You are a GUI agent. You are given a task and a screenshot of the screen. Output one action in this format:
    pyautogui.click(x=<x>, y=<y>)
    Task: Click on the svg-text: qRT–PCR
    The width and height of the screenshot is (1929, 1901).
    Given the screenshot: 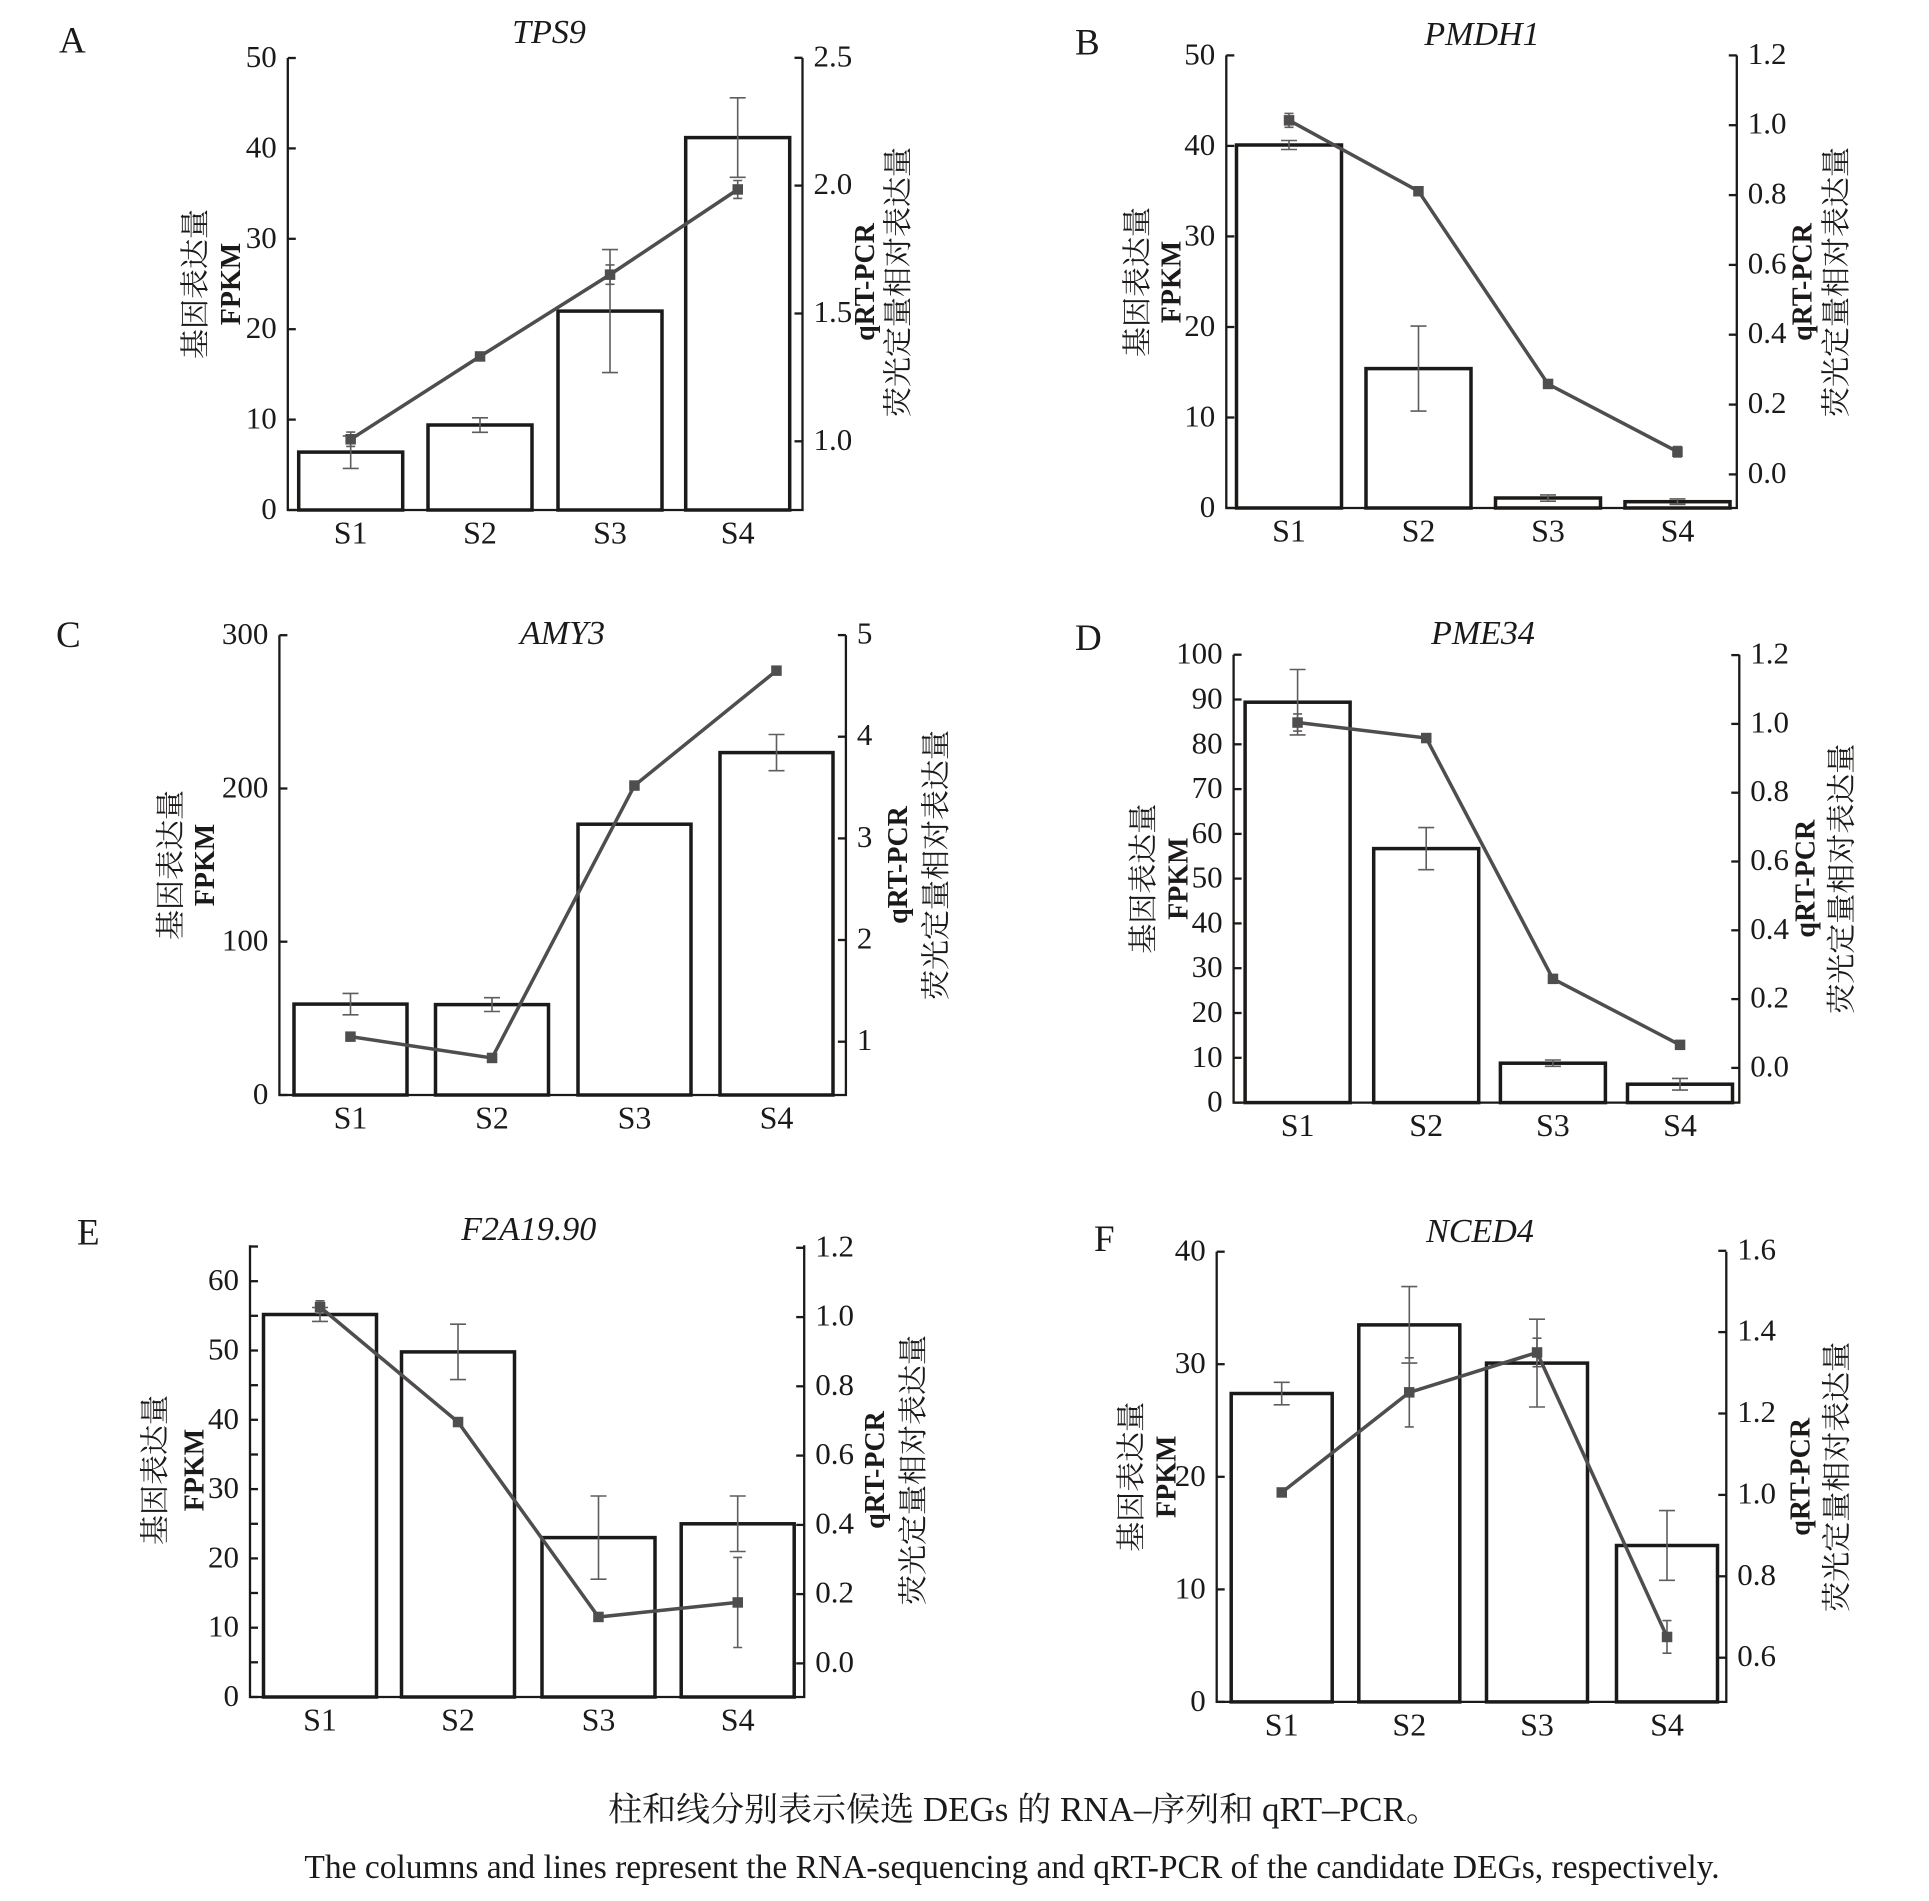 What is the action you would take?
    pyautogui.click(x=1329, y=1809)
    